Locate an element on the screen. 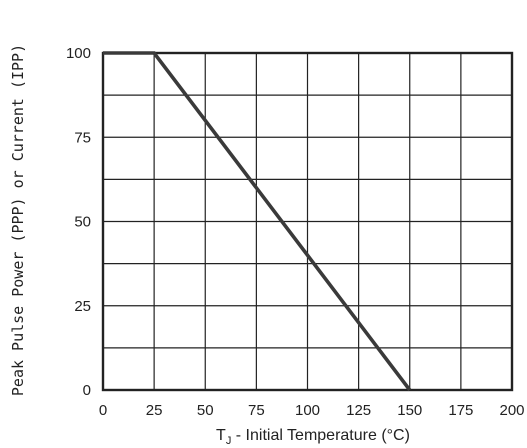 The width and height of the screenshot is (527, 448). x-tick-labels: 0 25 50 75 100 125 150 175 200 is located at coordinates (312, 410).